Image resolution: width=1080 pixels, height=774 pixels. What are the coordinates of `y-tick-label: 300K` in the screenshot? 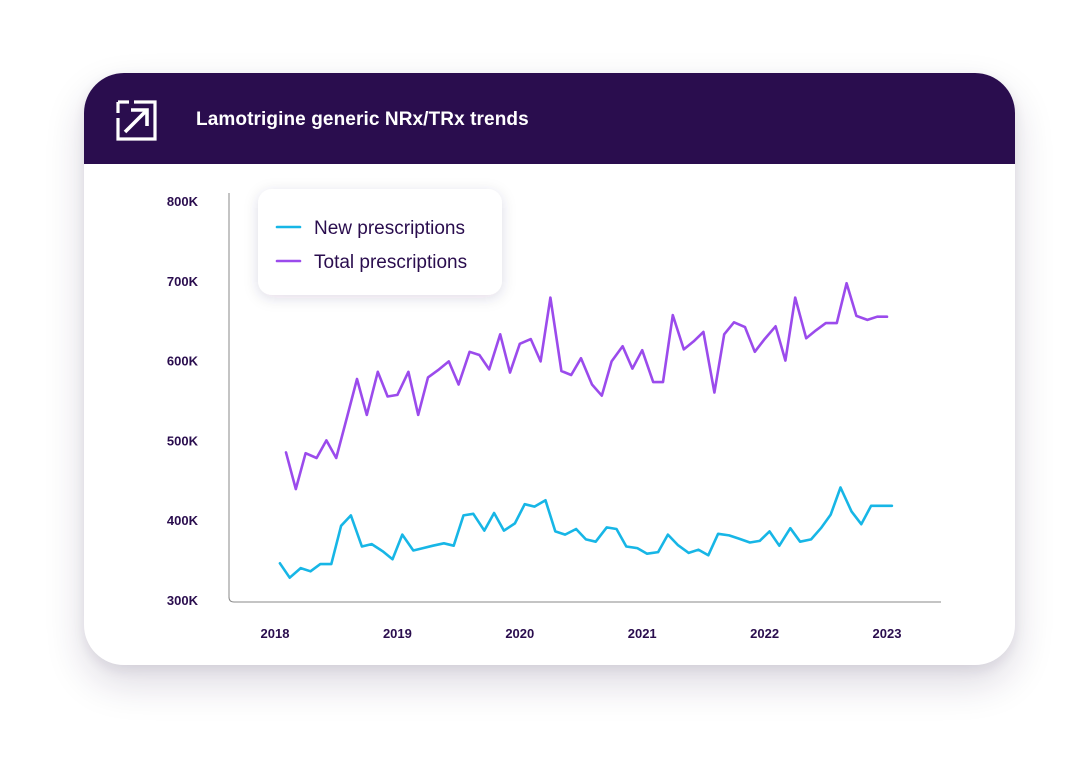 It's located at (183, 600).